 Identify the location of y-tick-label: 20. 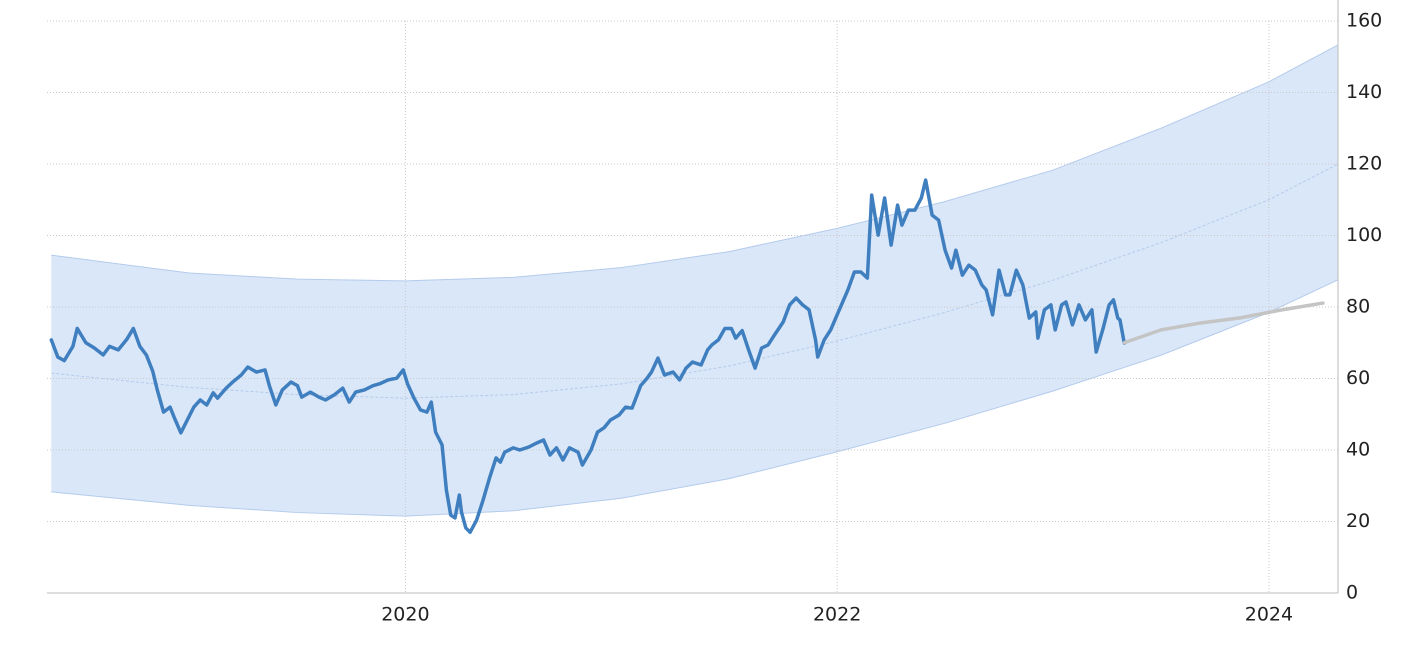
(1358, 521).